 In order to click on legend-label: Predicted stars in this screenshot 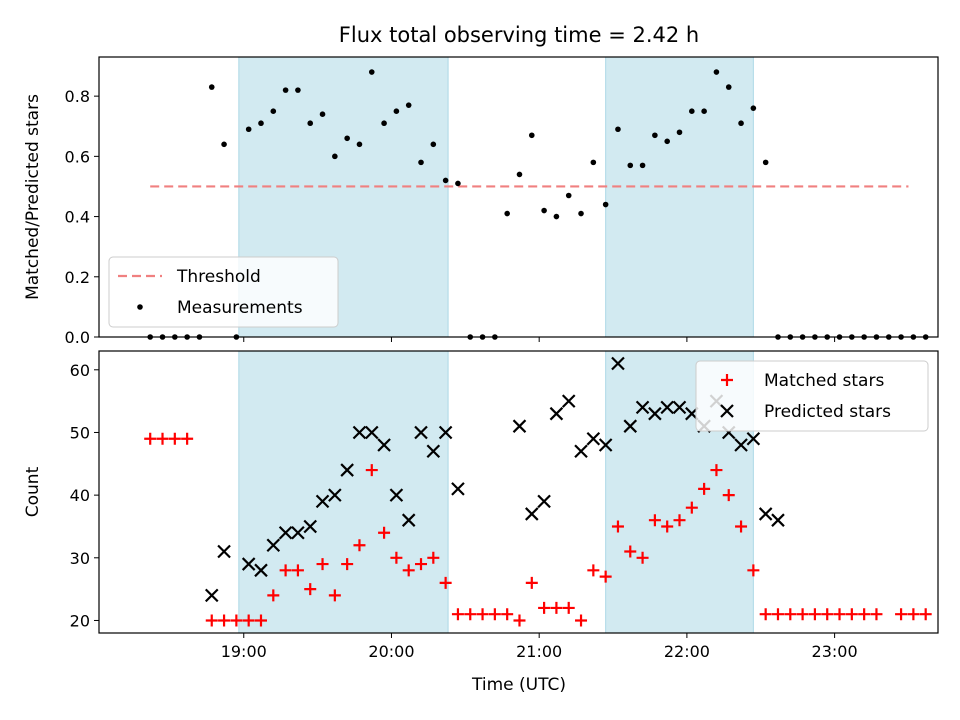, I will do `click(827, 412)`.